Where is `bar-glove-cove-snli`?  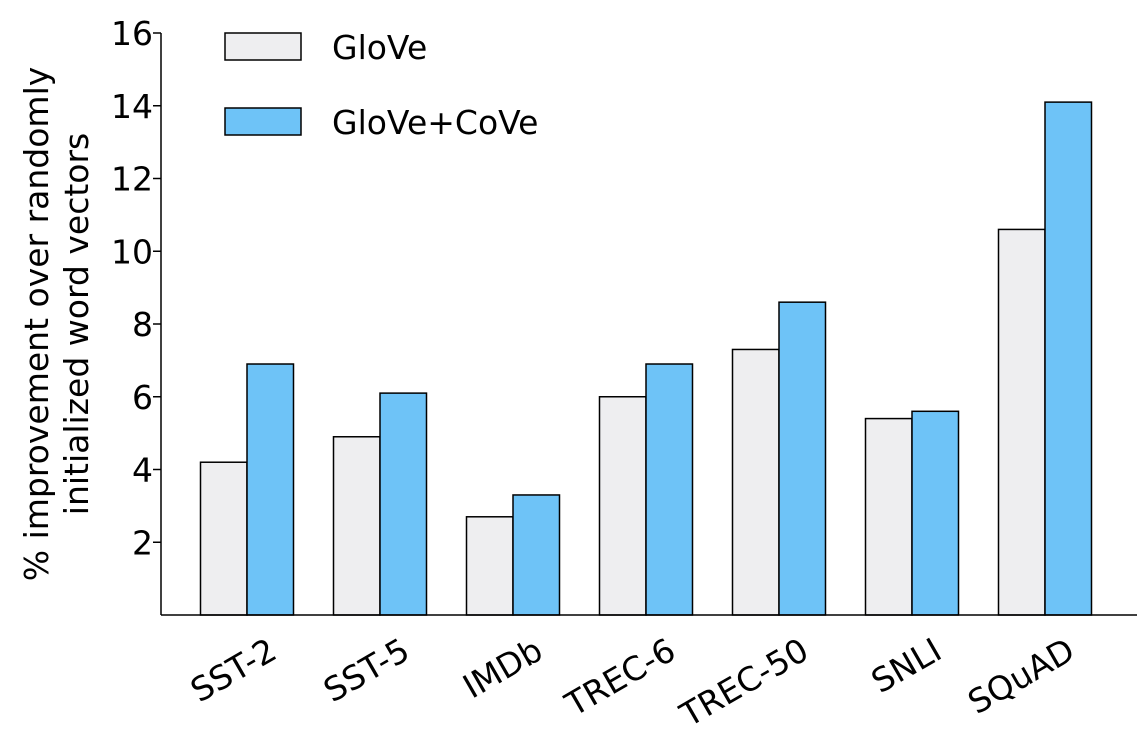 bar-glove-cove-snli is located at coordinates (935, 513).